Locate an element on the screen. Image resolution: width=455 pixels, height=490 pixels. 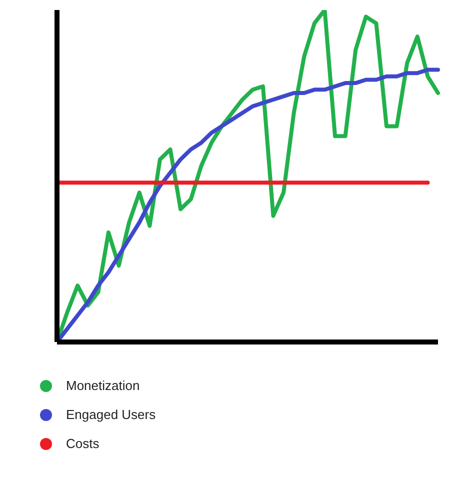
legend-label: Monetization is located at coordinates (103, 385).